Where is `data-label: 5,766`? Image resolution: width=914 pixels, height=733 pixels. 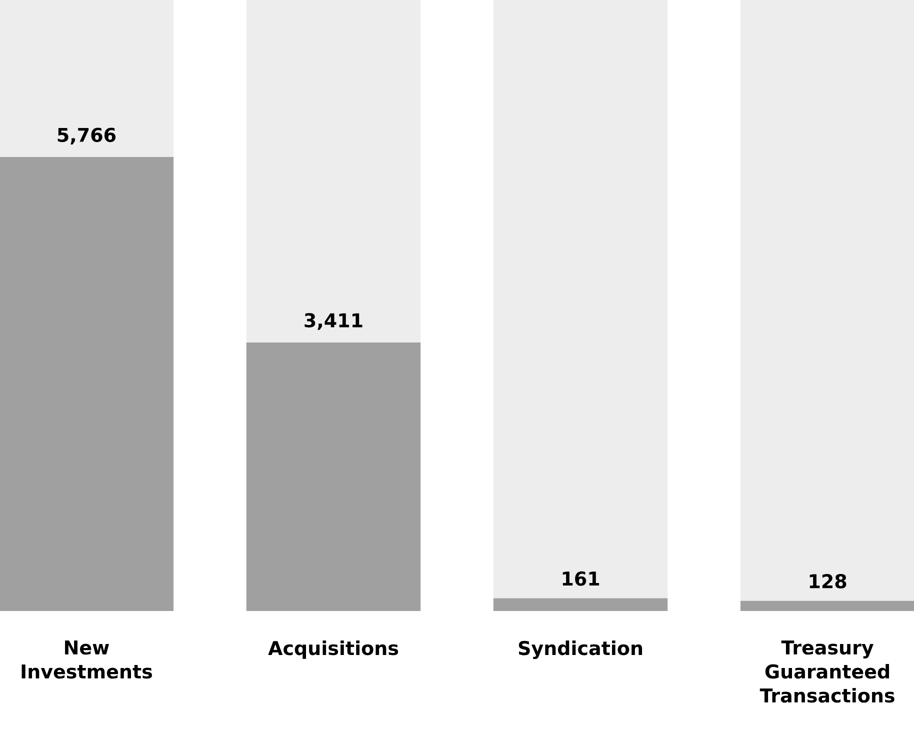 data-label: 5,766 is located at coordinates (87, 136).